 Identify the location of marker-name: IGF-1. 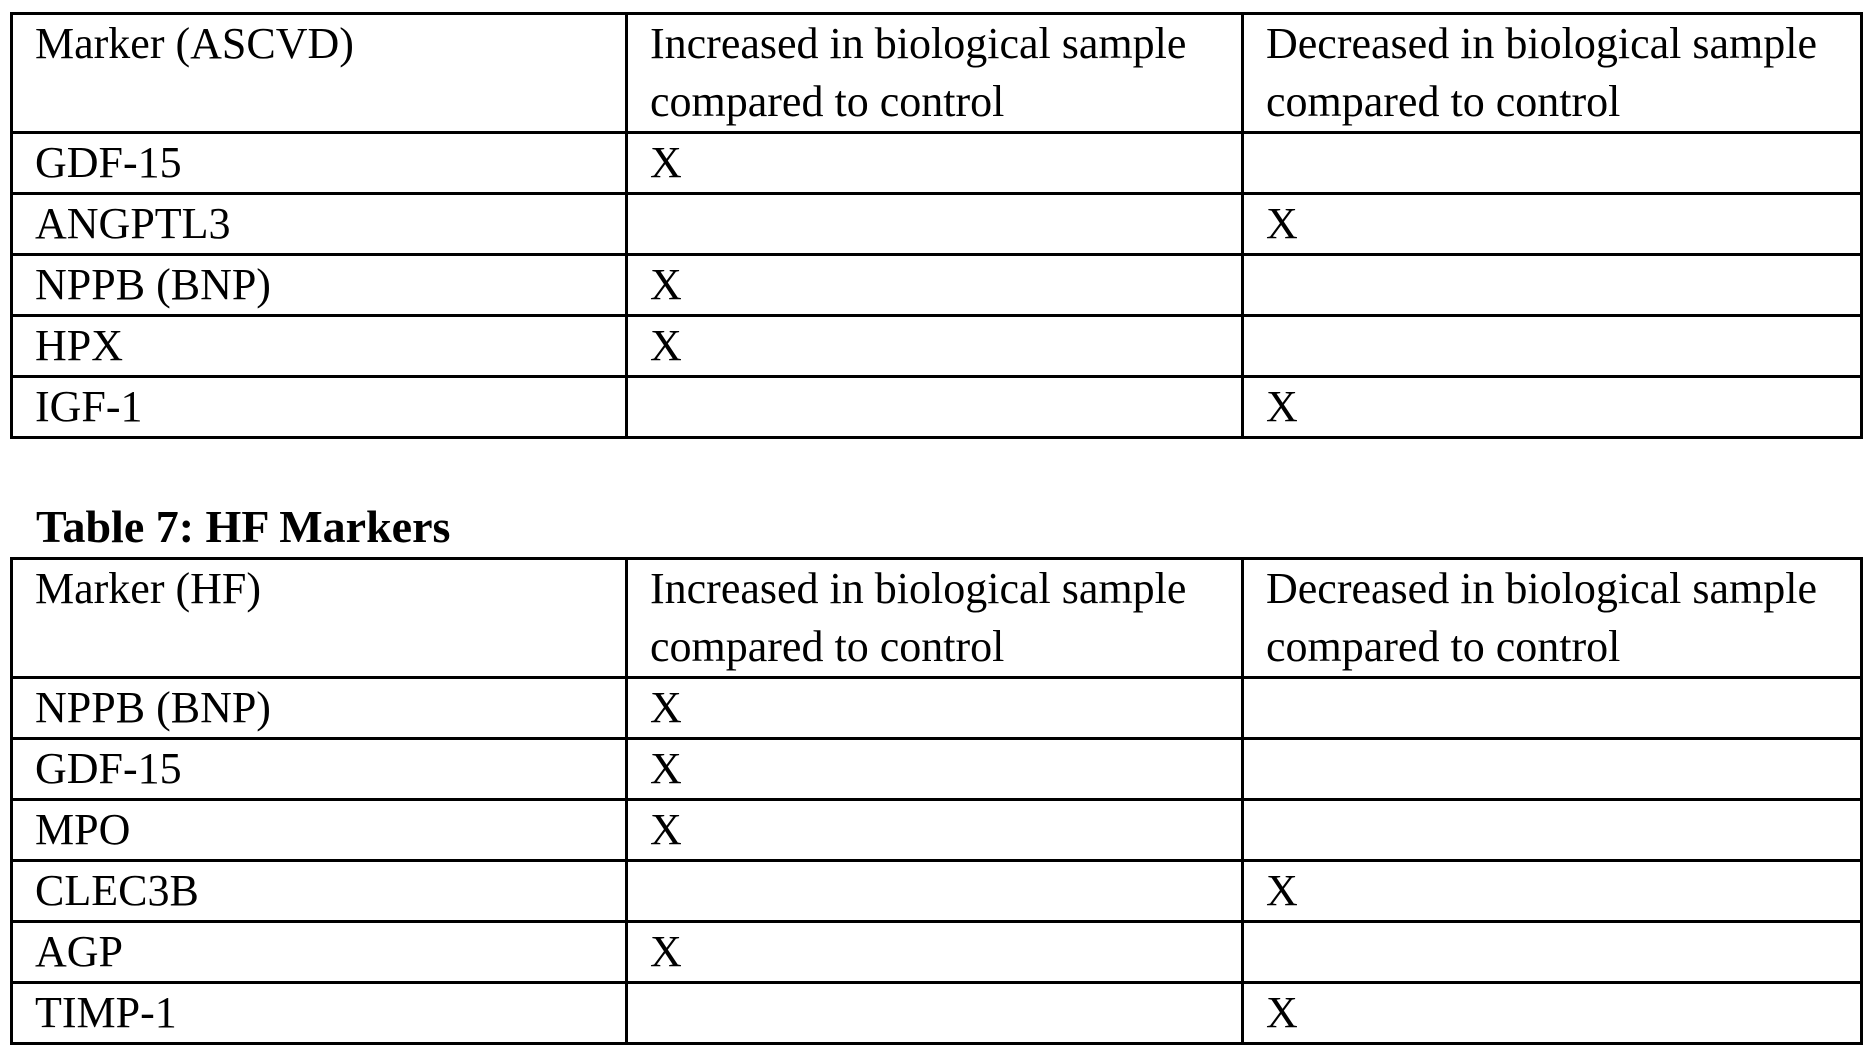
(319, 407).